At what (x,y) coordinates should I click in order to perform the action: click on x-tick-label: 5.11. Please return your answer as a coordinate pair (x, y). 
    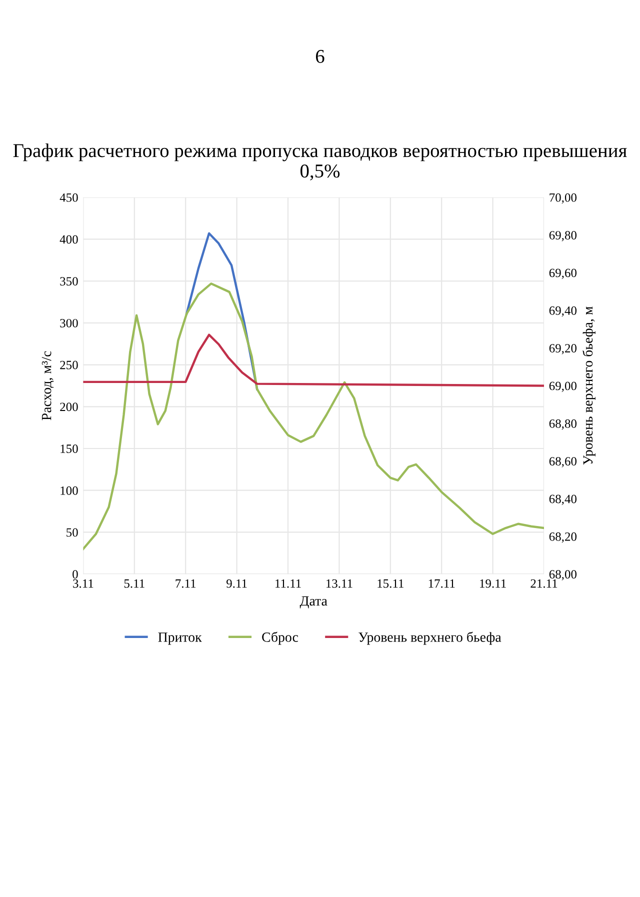
    Looking at the image, I should click on (134, 583).